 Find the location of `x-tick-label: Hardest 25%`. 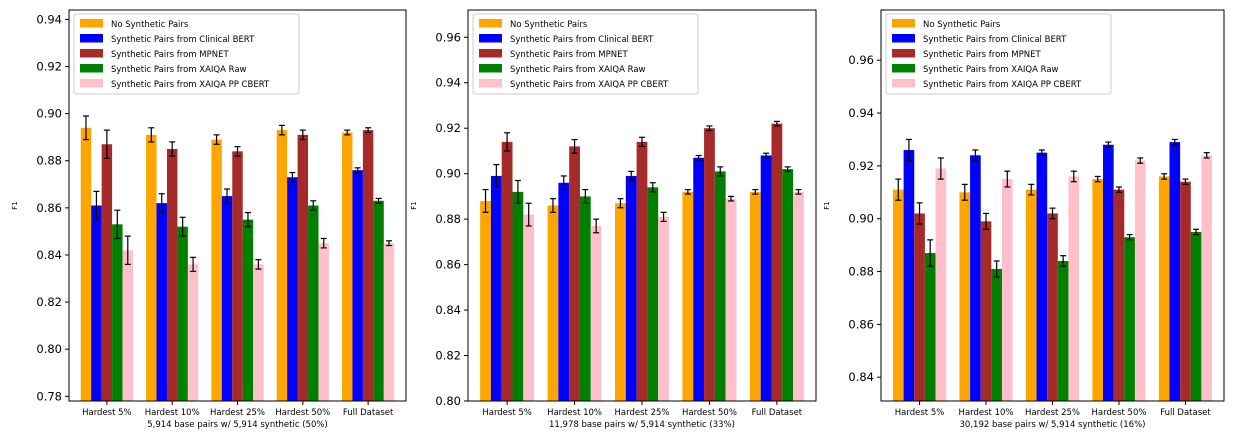

x-tick-label: Hardest 25% is located at coordinates (237, 413).